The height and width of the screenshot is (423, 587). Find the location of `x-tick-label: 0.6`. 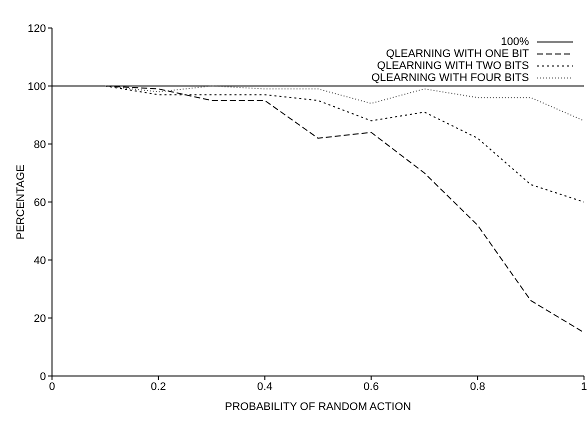

x-tick-label: 0.6 is located at coordinates (371, 386).